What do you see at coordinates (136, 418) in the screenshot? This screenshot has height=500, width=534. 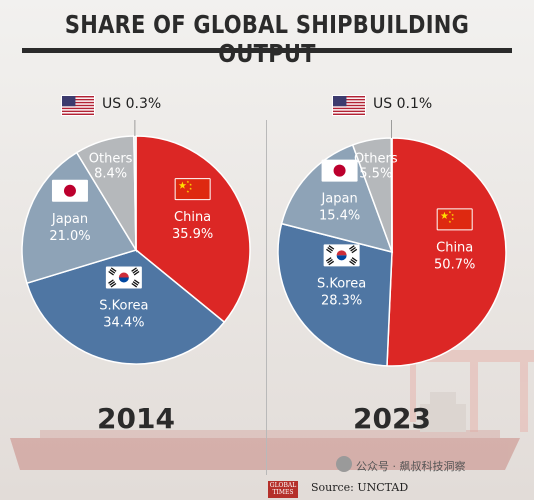 I see `year-label: 2014` at bounding box center [136, 418].